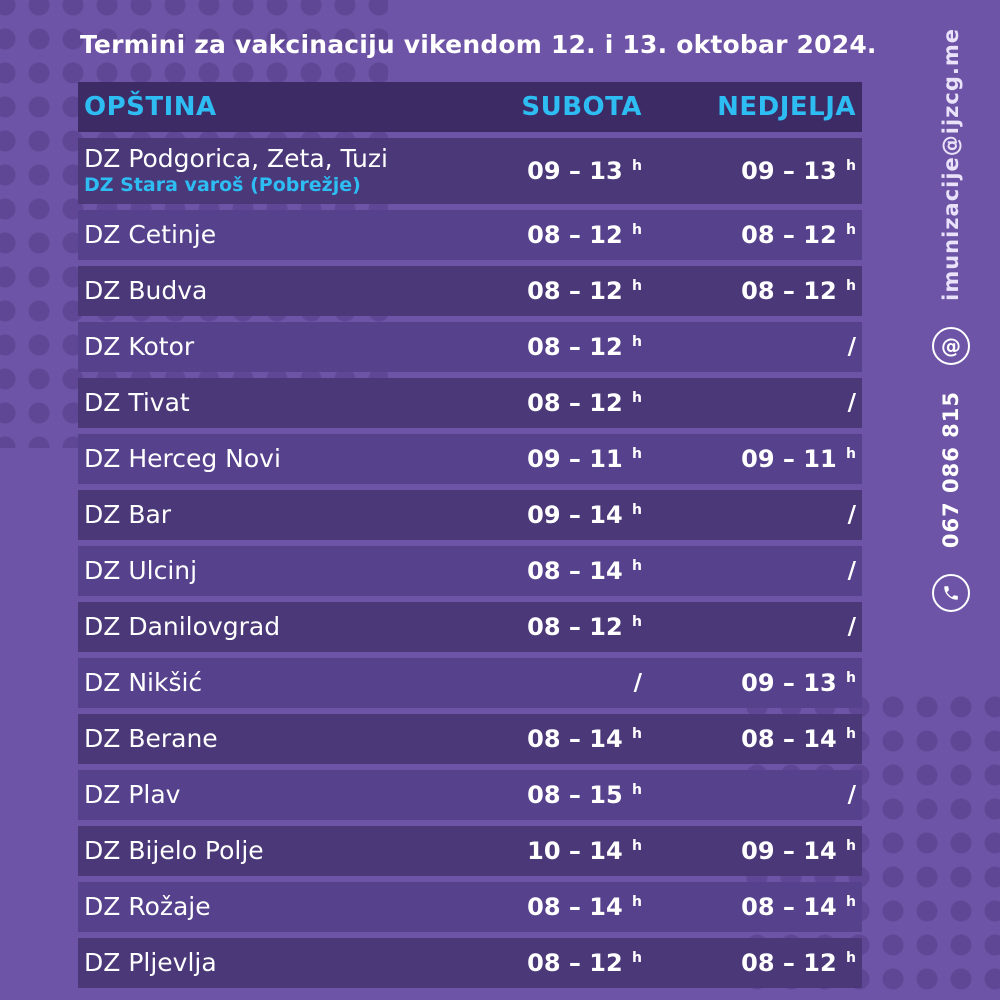  I want to click on title-date: 12. i 13. oktobar 2024., so click(713, 44).